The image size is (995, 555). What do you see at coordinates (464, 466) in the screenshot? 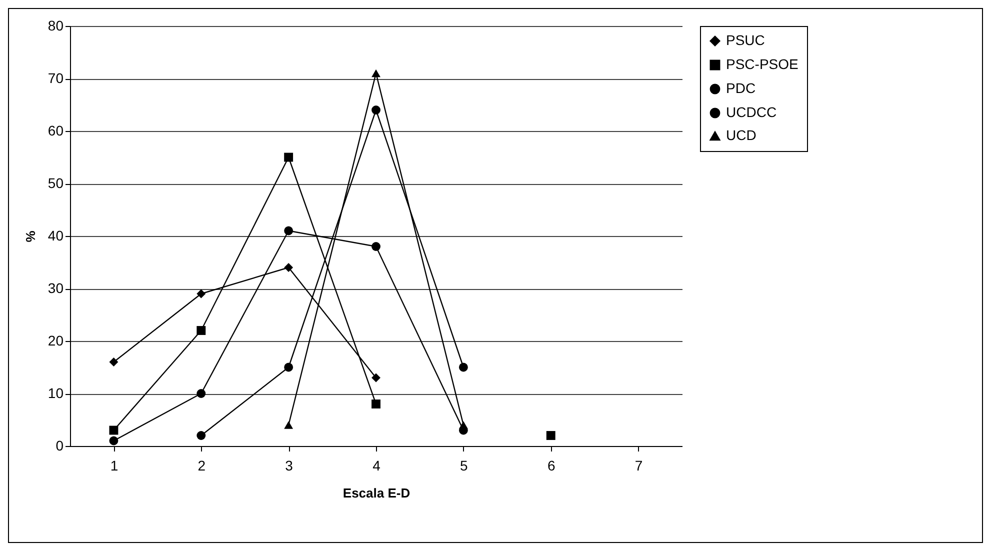
I see `x-tick-label: 5` at bounding box center [464, 466].